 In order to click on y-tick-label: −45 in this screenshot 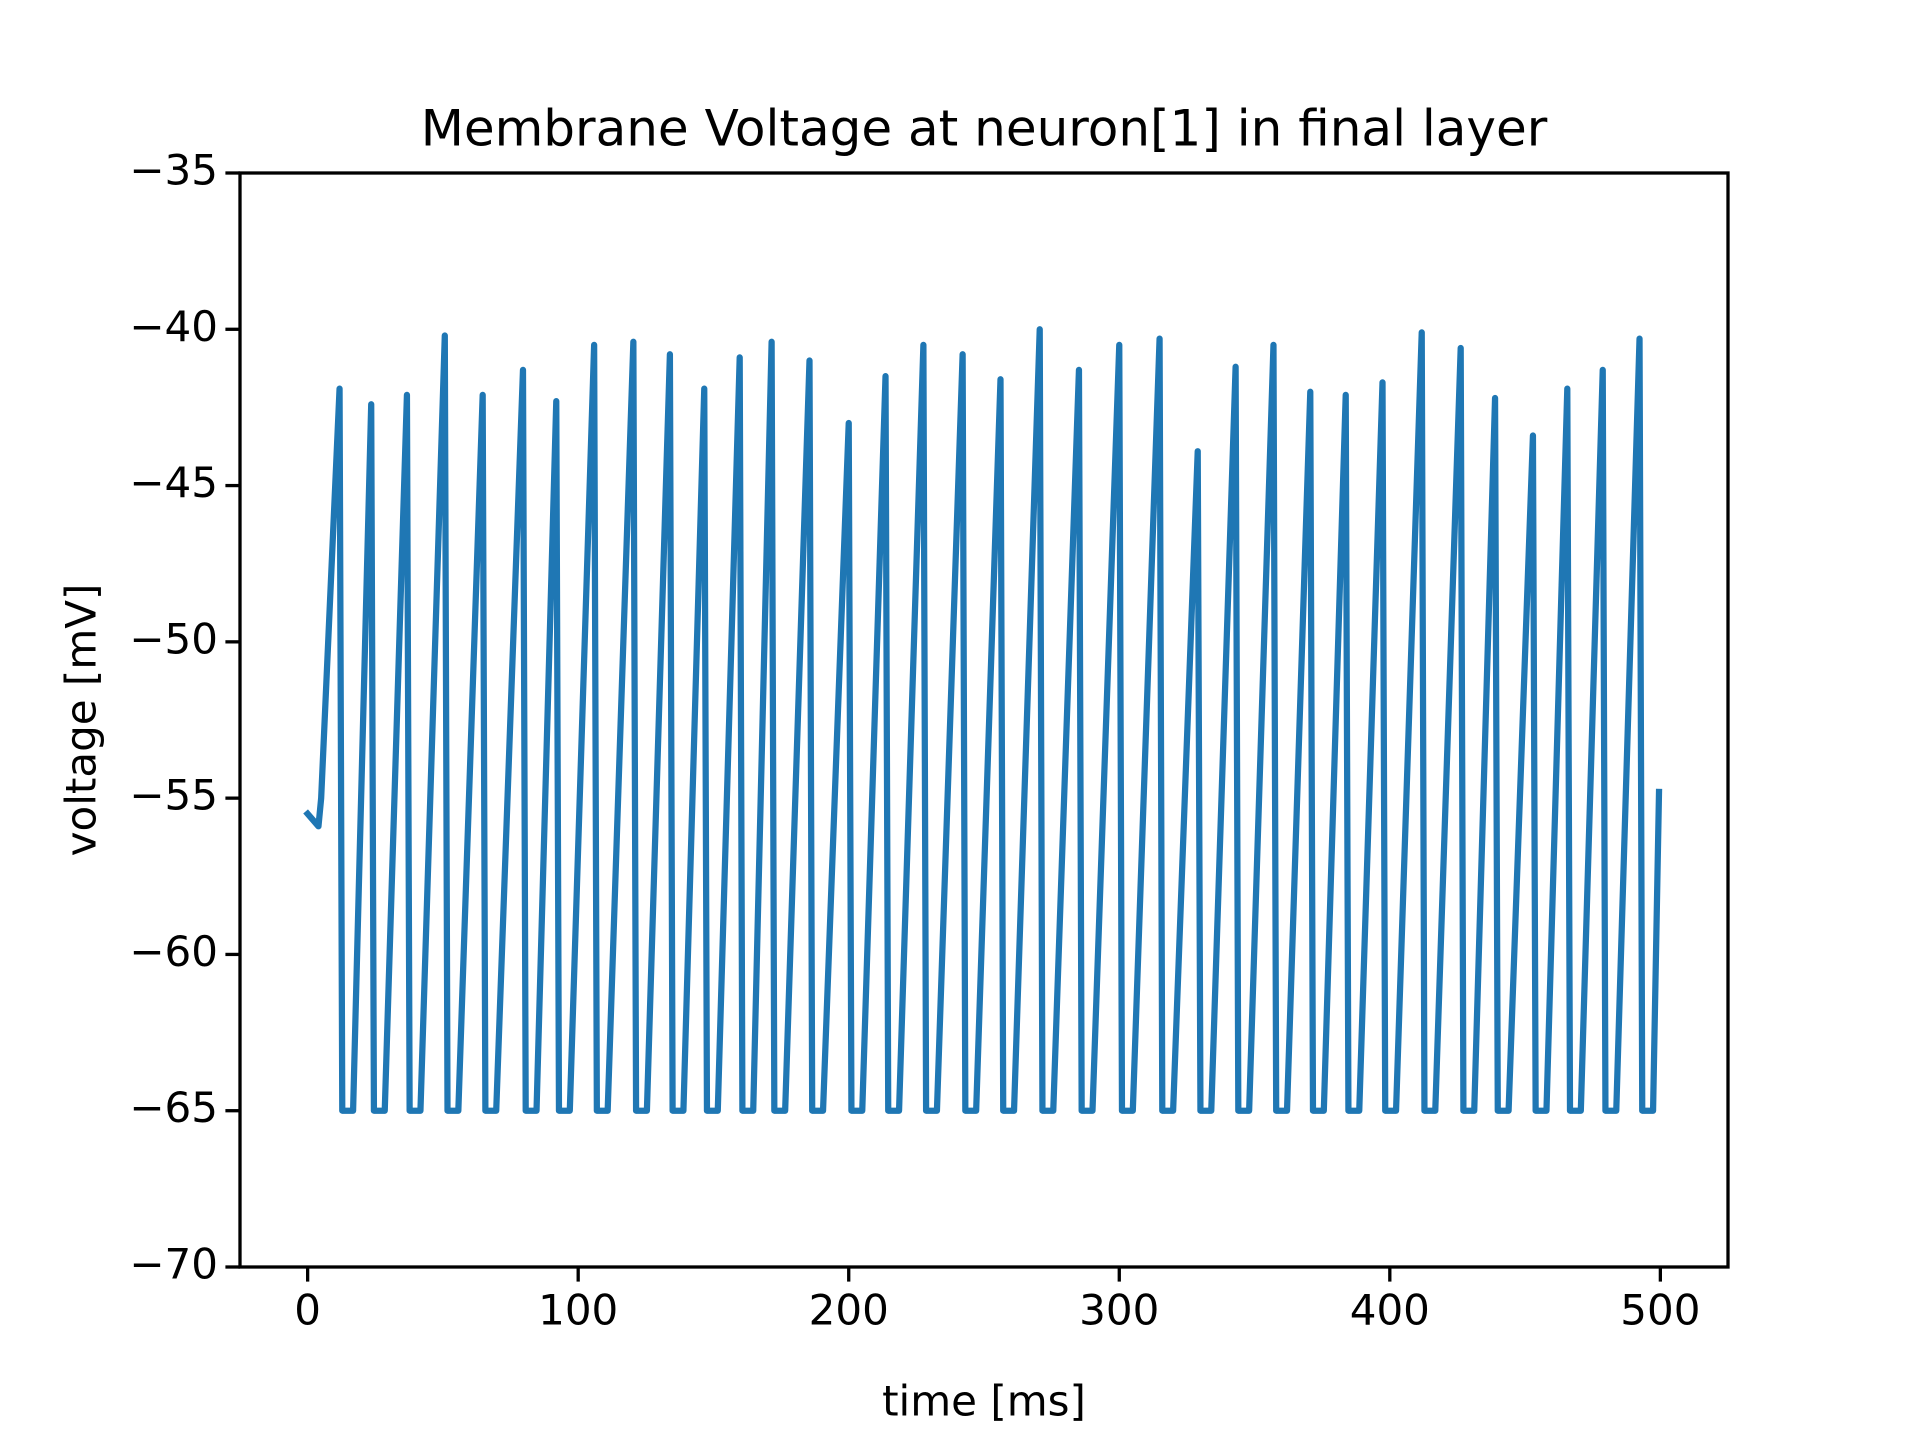, I will do `click(173, 482)`.